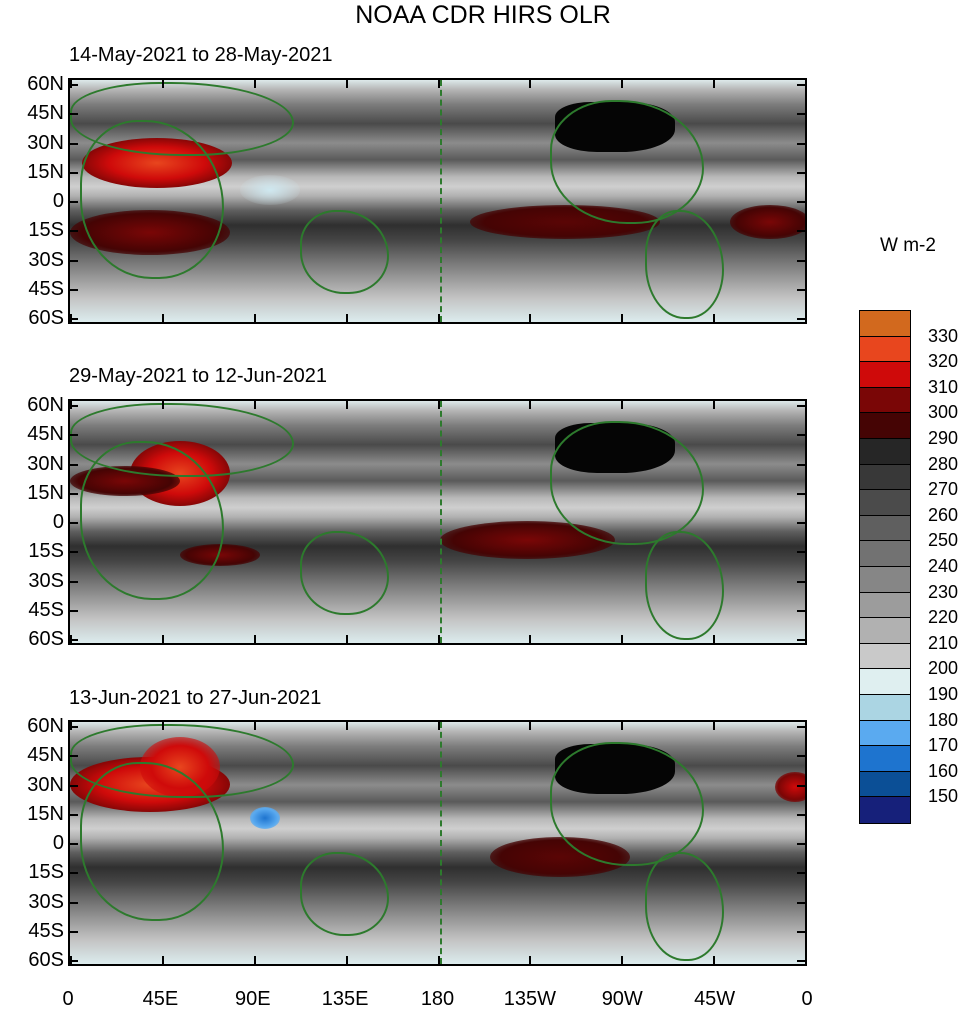 This screenshot has width=966, height=1013. I want to click on panel-2-lat-label: 15N, so click(45, 492).